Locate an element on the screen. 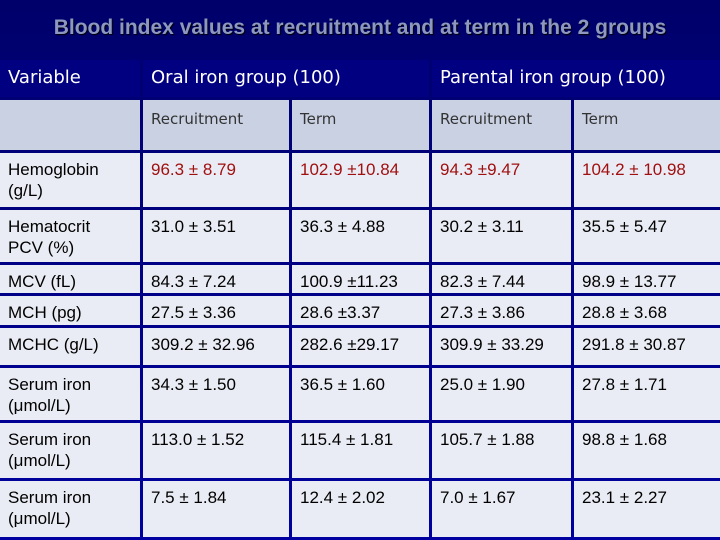 The width and height of the screenshot is (720, 540). value-cell: 309.9 ± 33.29 is located at coordinates (501, 346).